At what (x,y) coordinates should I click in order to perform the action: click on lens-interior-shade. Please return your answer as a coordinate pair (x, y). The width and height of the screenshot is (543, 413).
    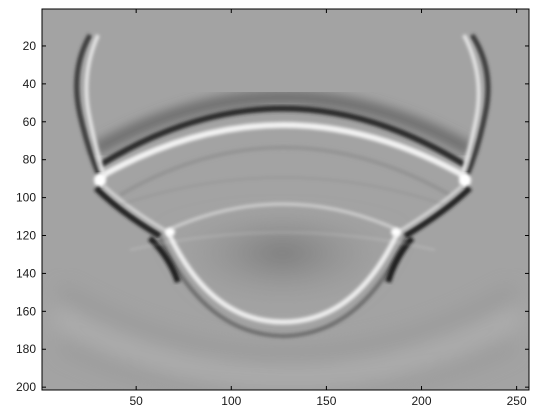
    Looking at the image, I should click on (282, 269).